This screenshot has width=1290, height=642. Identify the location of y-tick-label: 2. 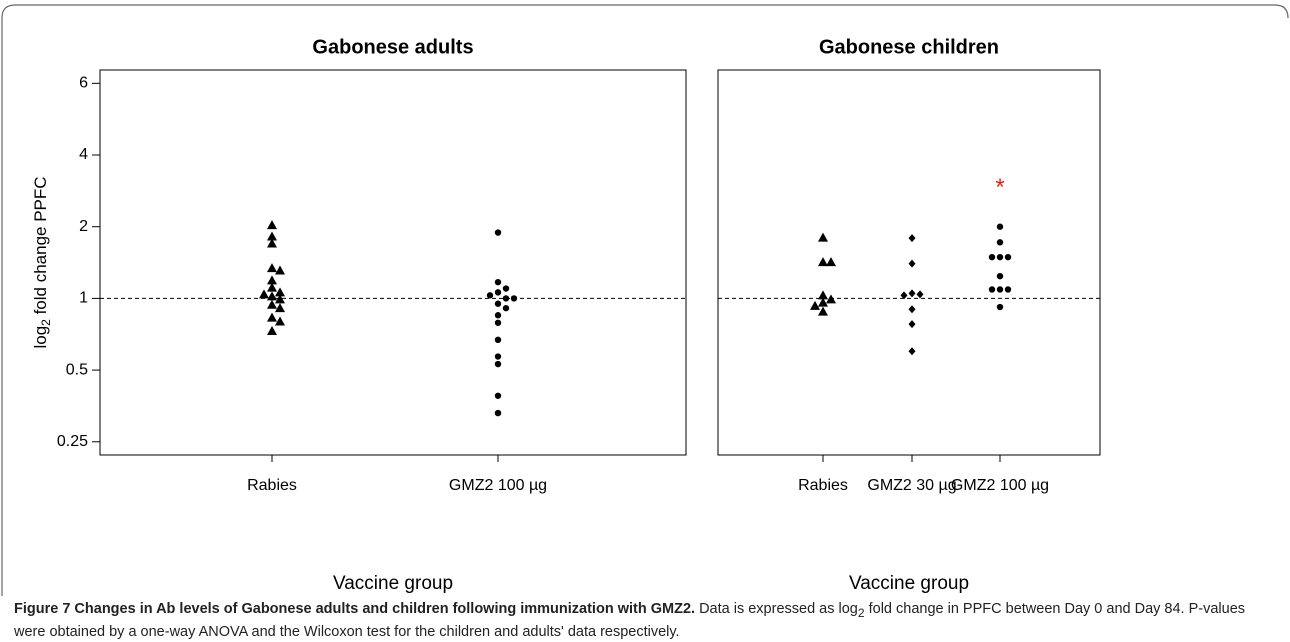
(83, 226).